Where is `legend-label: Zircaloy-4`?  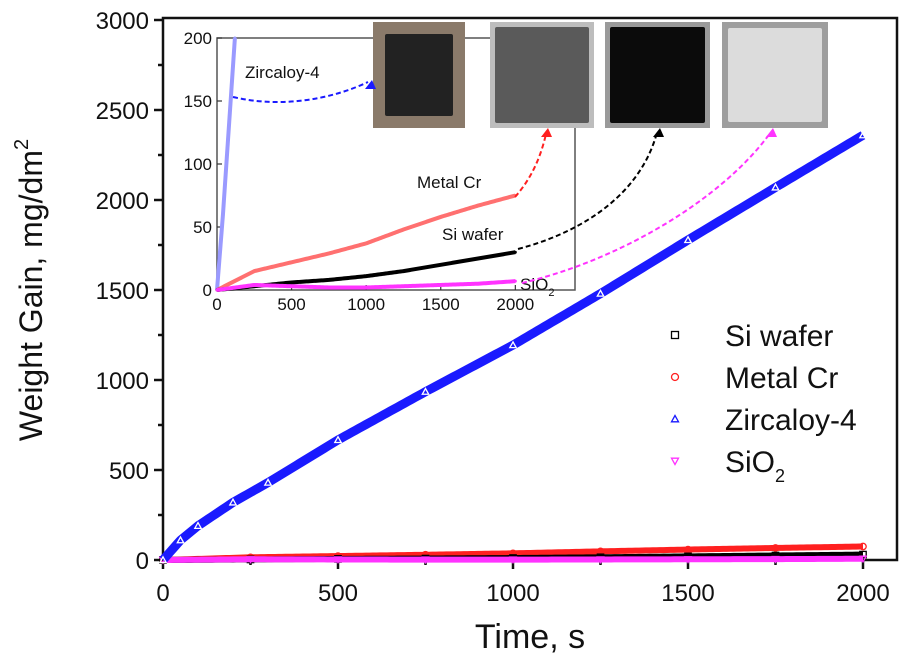 legend-label: Zircaloy-4 is located at coordinates (791, 420).